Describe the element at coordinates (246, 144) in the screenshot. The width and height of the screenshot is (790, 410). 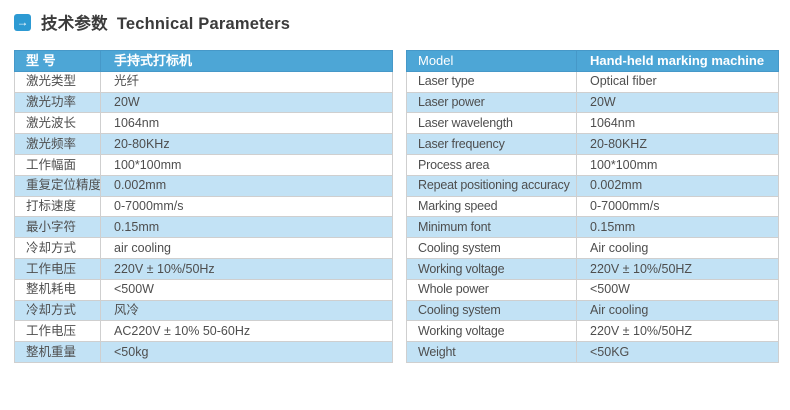
I see `param-value: 20-80KHz` at that location.